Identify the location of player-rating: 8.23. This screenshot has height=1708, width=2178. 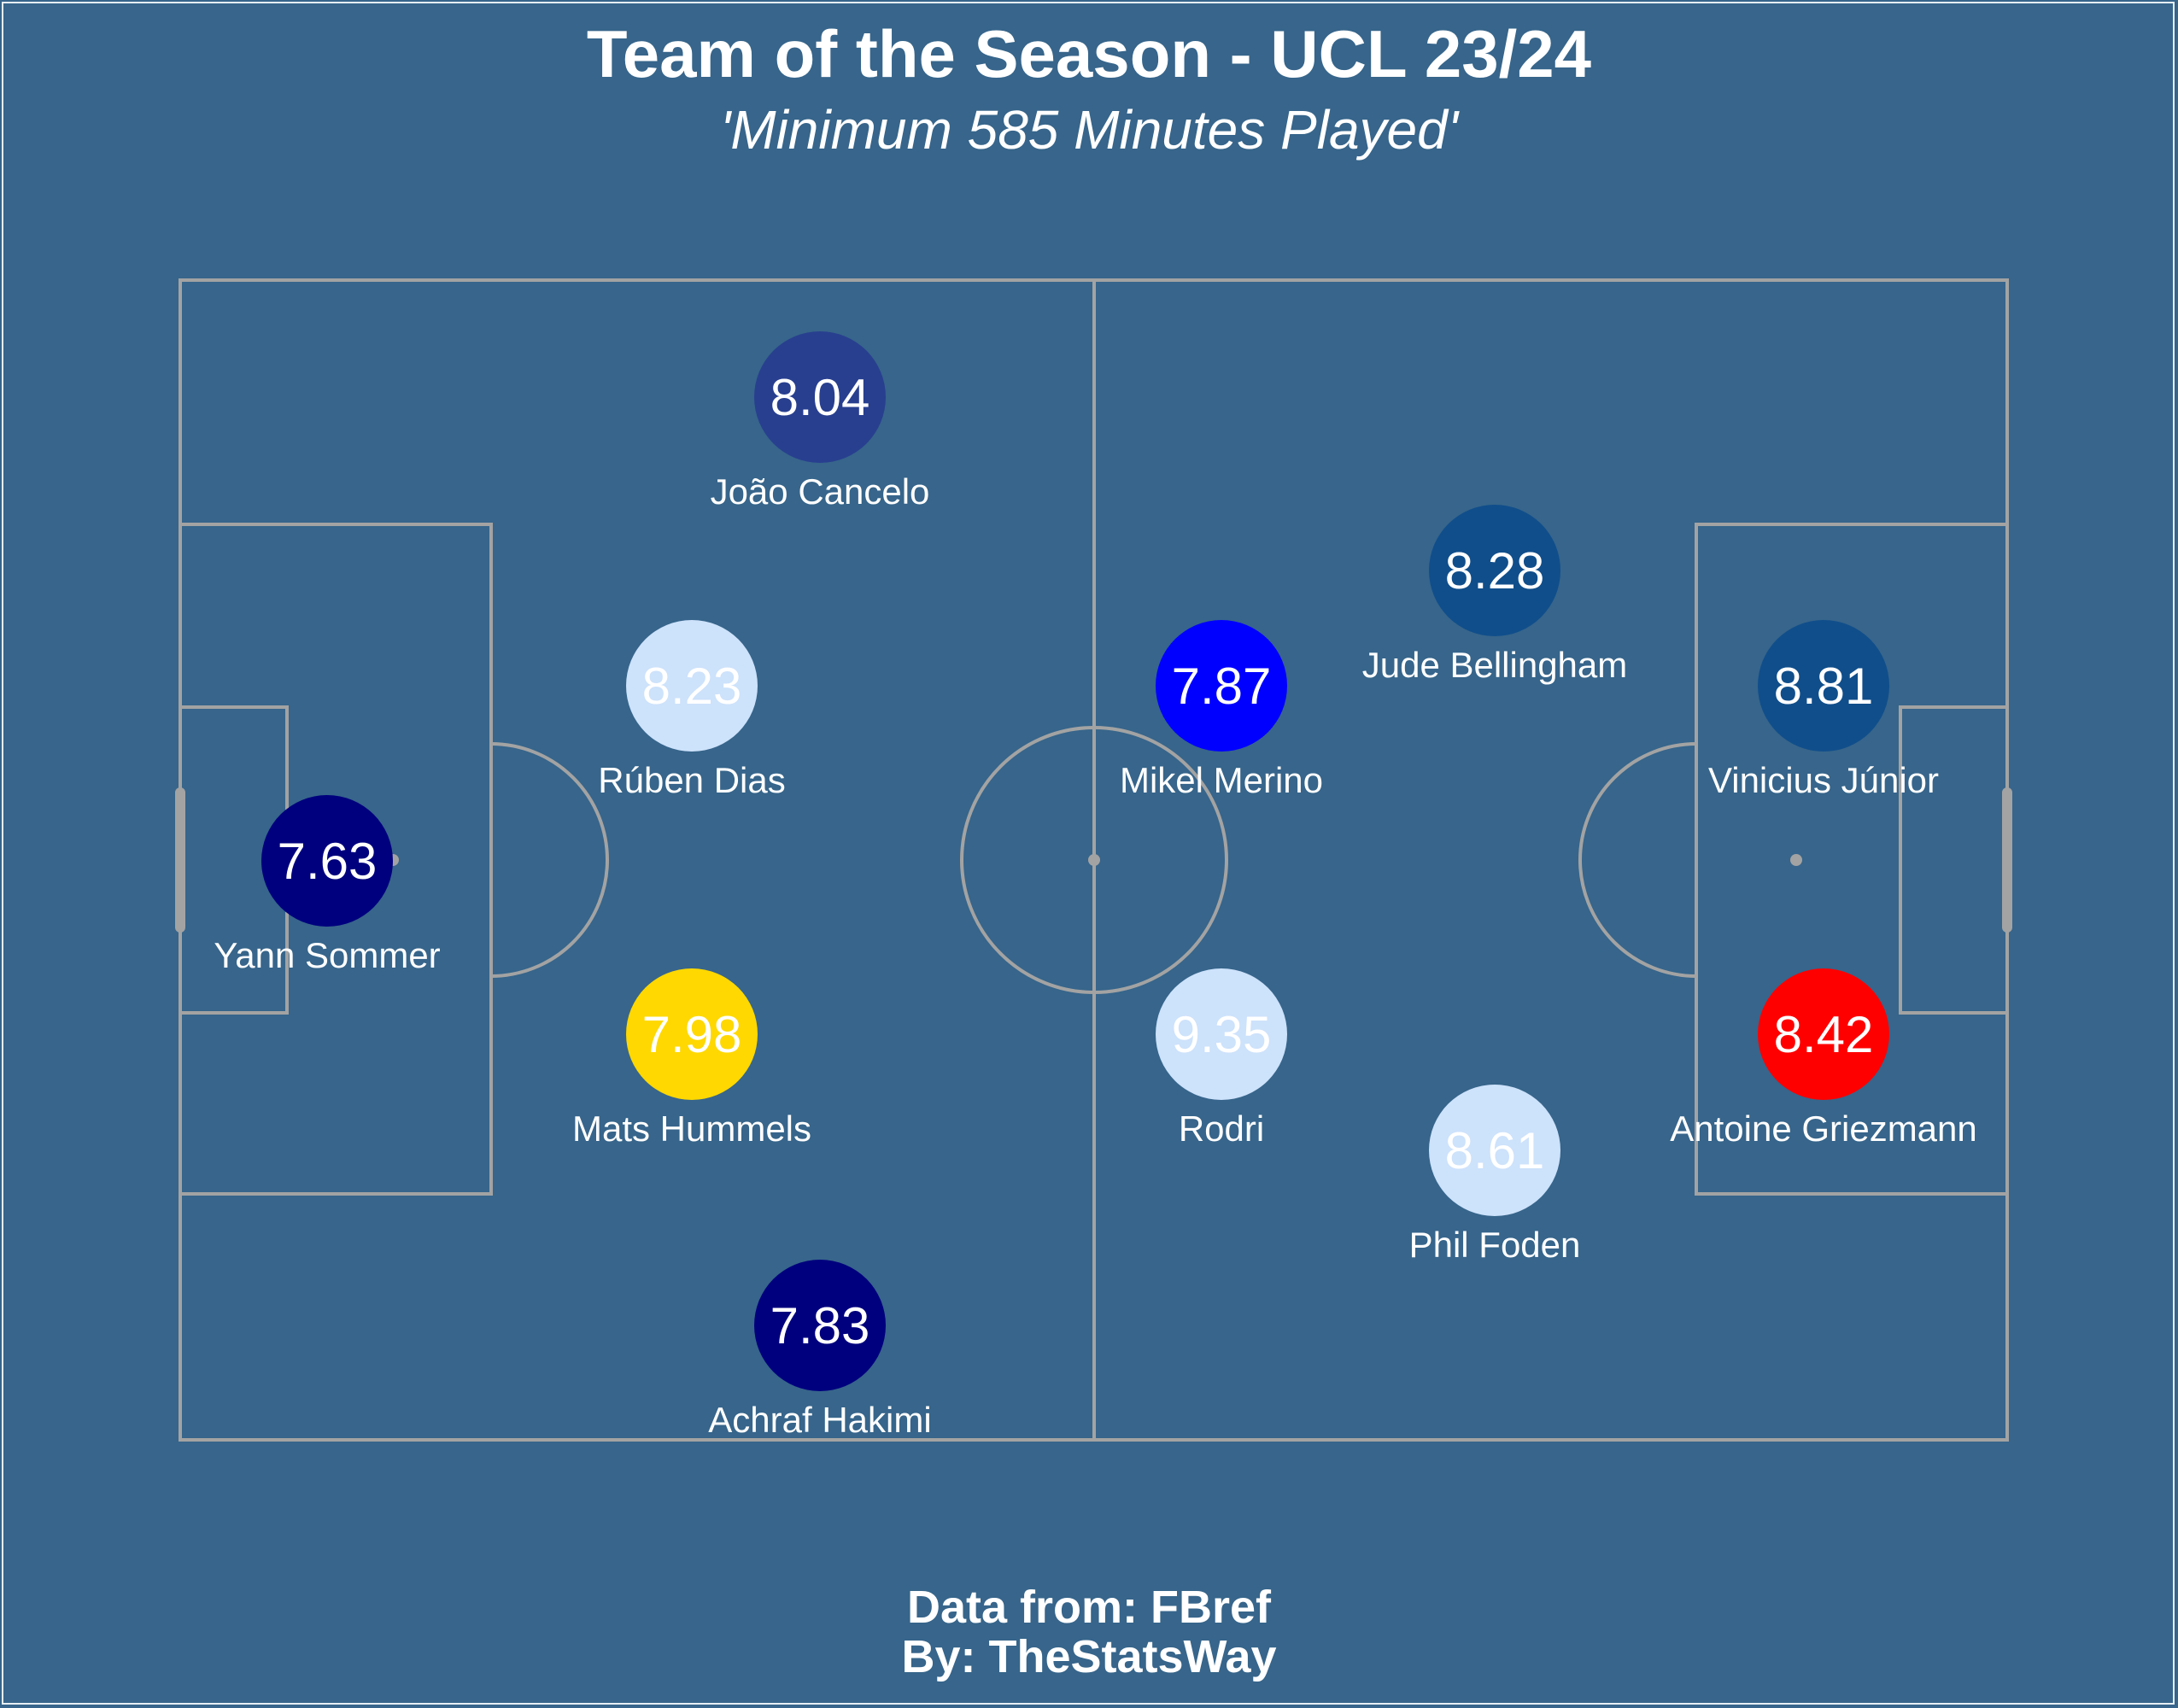
(692, 686).